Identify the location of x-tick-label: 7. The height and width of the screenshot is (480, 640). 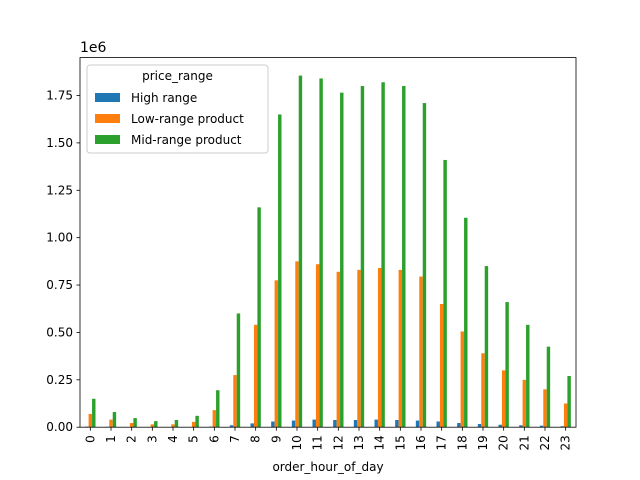
(235, 439).